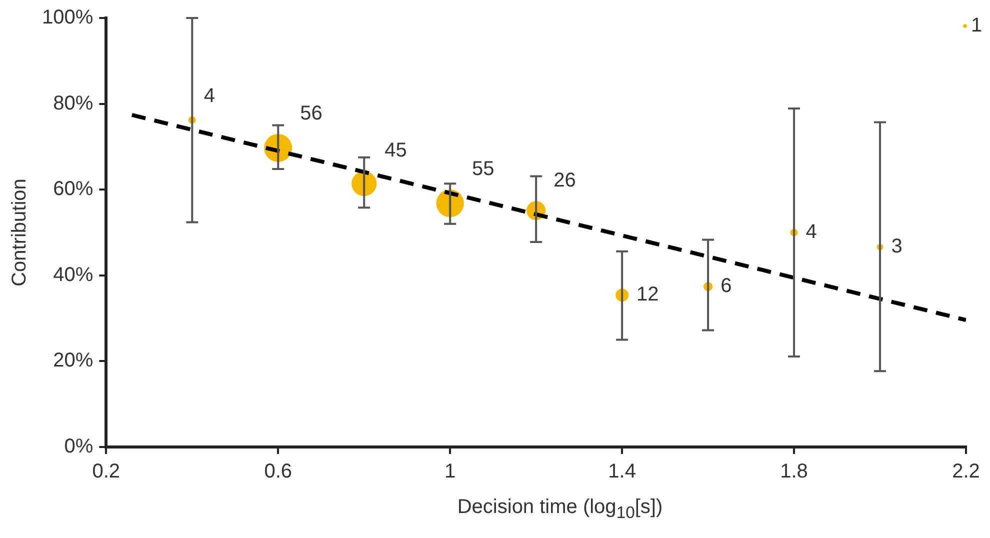  I want to click on data-label: 6, so click(726, 286).